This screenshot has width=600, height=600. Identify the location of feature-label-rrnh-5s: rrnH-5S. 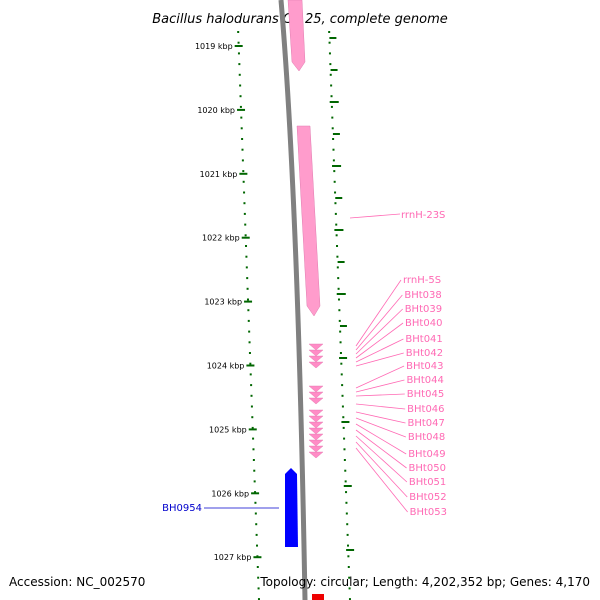
(422, 280).